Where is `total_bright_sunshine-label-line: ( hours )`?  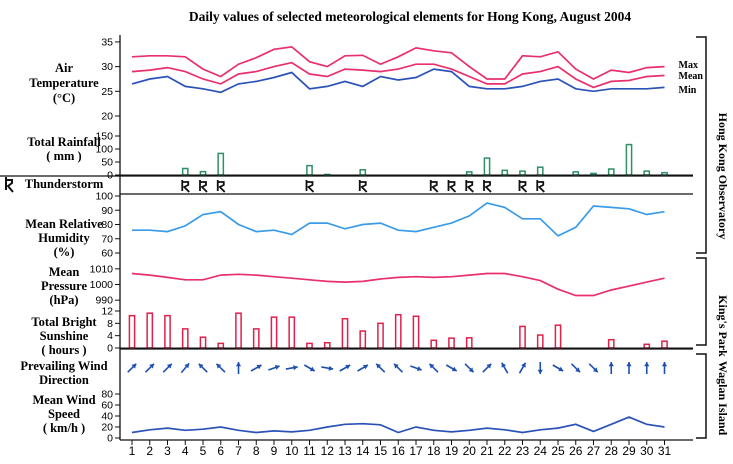 total_bright_sunshine-label-line: ( hours ) is located at coordinates (63, 350).